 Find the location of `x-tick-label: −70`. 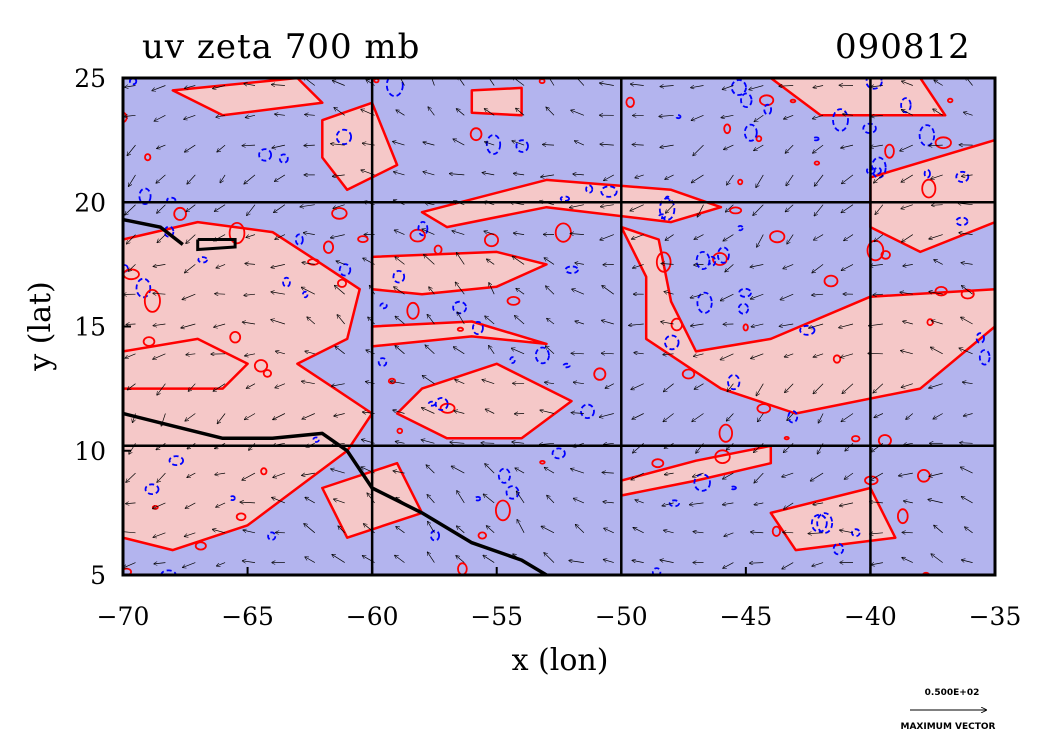

x-tick-label: −70 is located at coordinates (123, 616).